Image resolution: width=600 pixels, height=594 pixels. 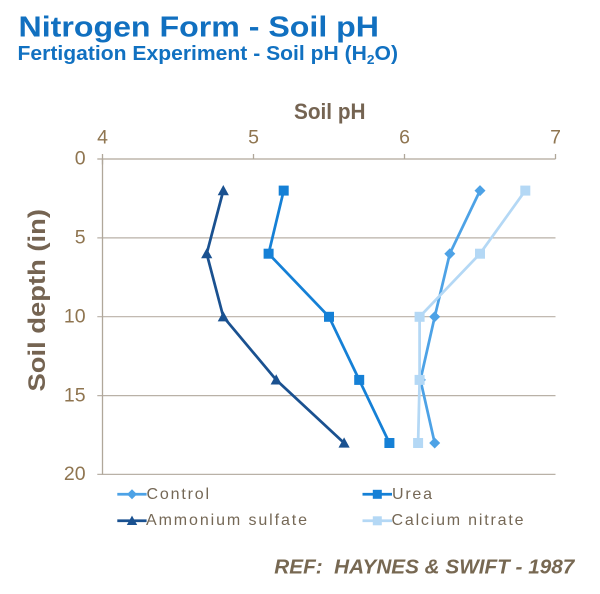 What do you see at coordinates (424, 567) in the screenshot?
I see `svg-text: REF: HAYNES & SWIFT - 1987` at bounding box center [424, 567].